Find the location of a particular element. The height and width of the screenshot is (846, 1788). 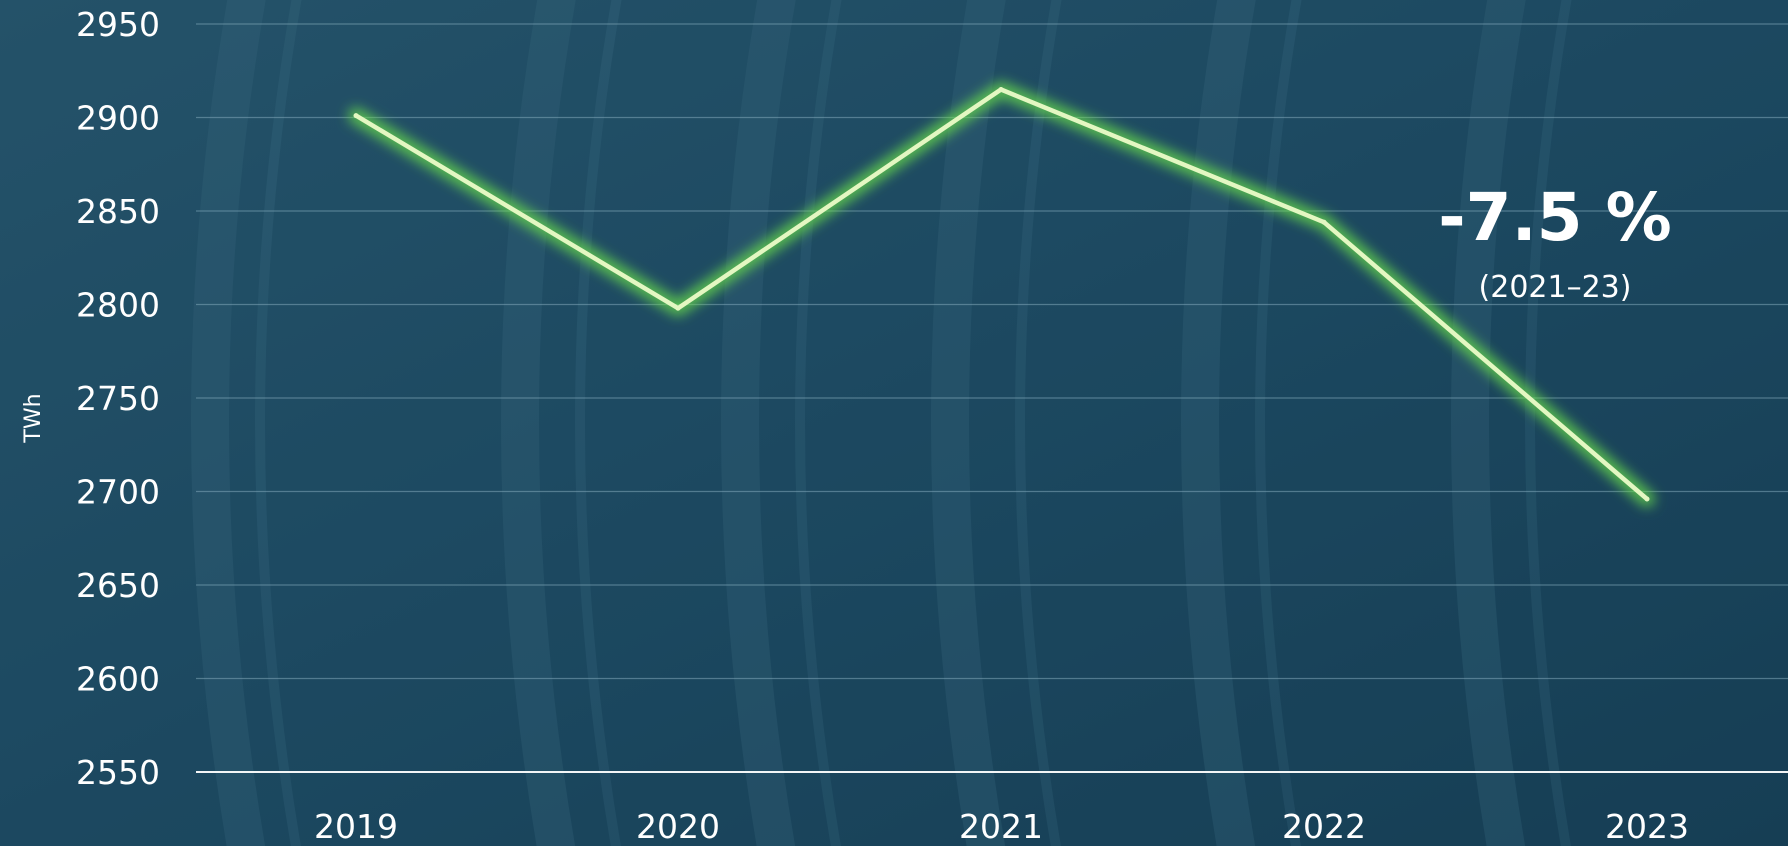

y-tick-label: 2600 is located at coordinates (118, 679).